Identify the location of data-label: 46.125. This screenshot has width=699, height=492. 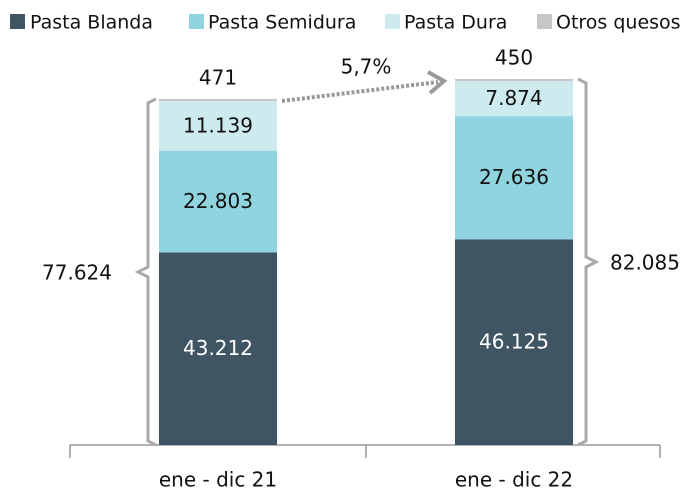
(514, 342).